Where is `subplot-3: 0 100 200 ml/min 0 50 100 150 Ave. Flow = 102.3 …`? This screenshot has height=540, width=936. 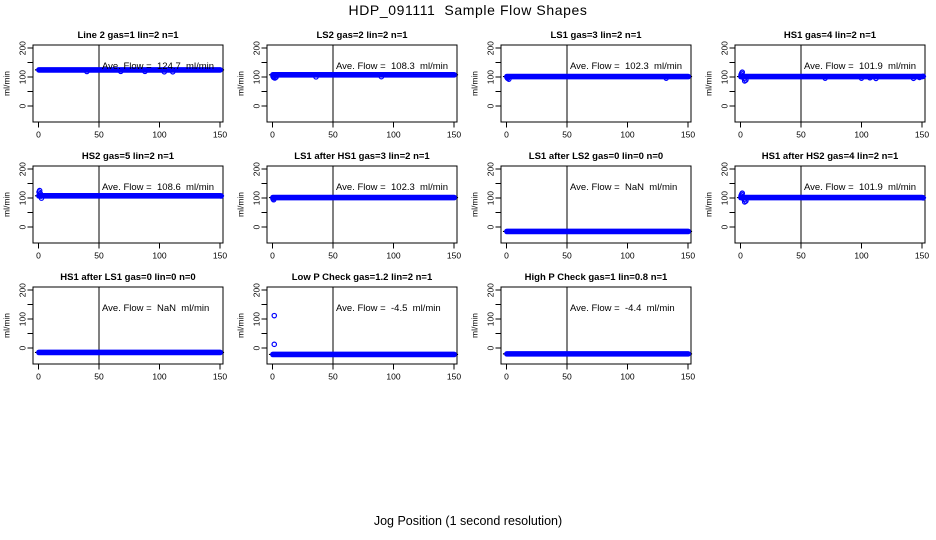 subplot-3: 0 100 200 ml/min 0 50 100 150 Ave. Flow = 102.3 … is located at coordinates (585, 91).